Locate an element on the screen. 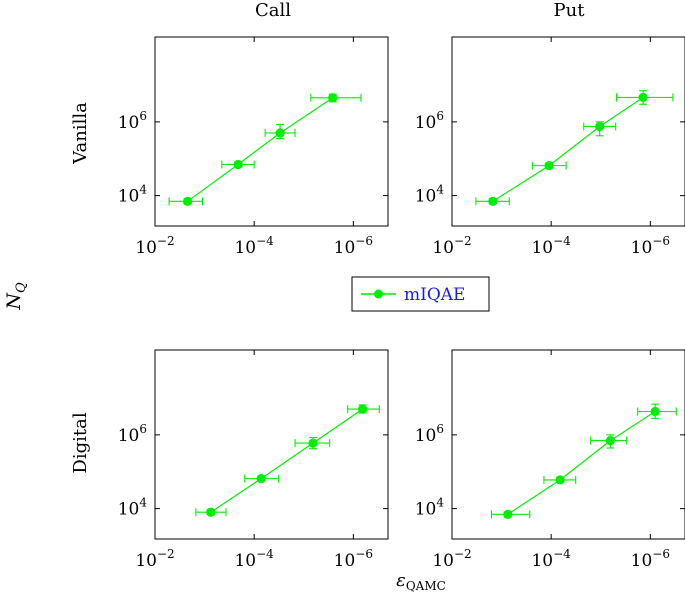  y-axis-label: NQ is located at coordinates (16, 296).